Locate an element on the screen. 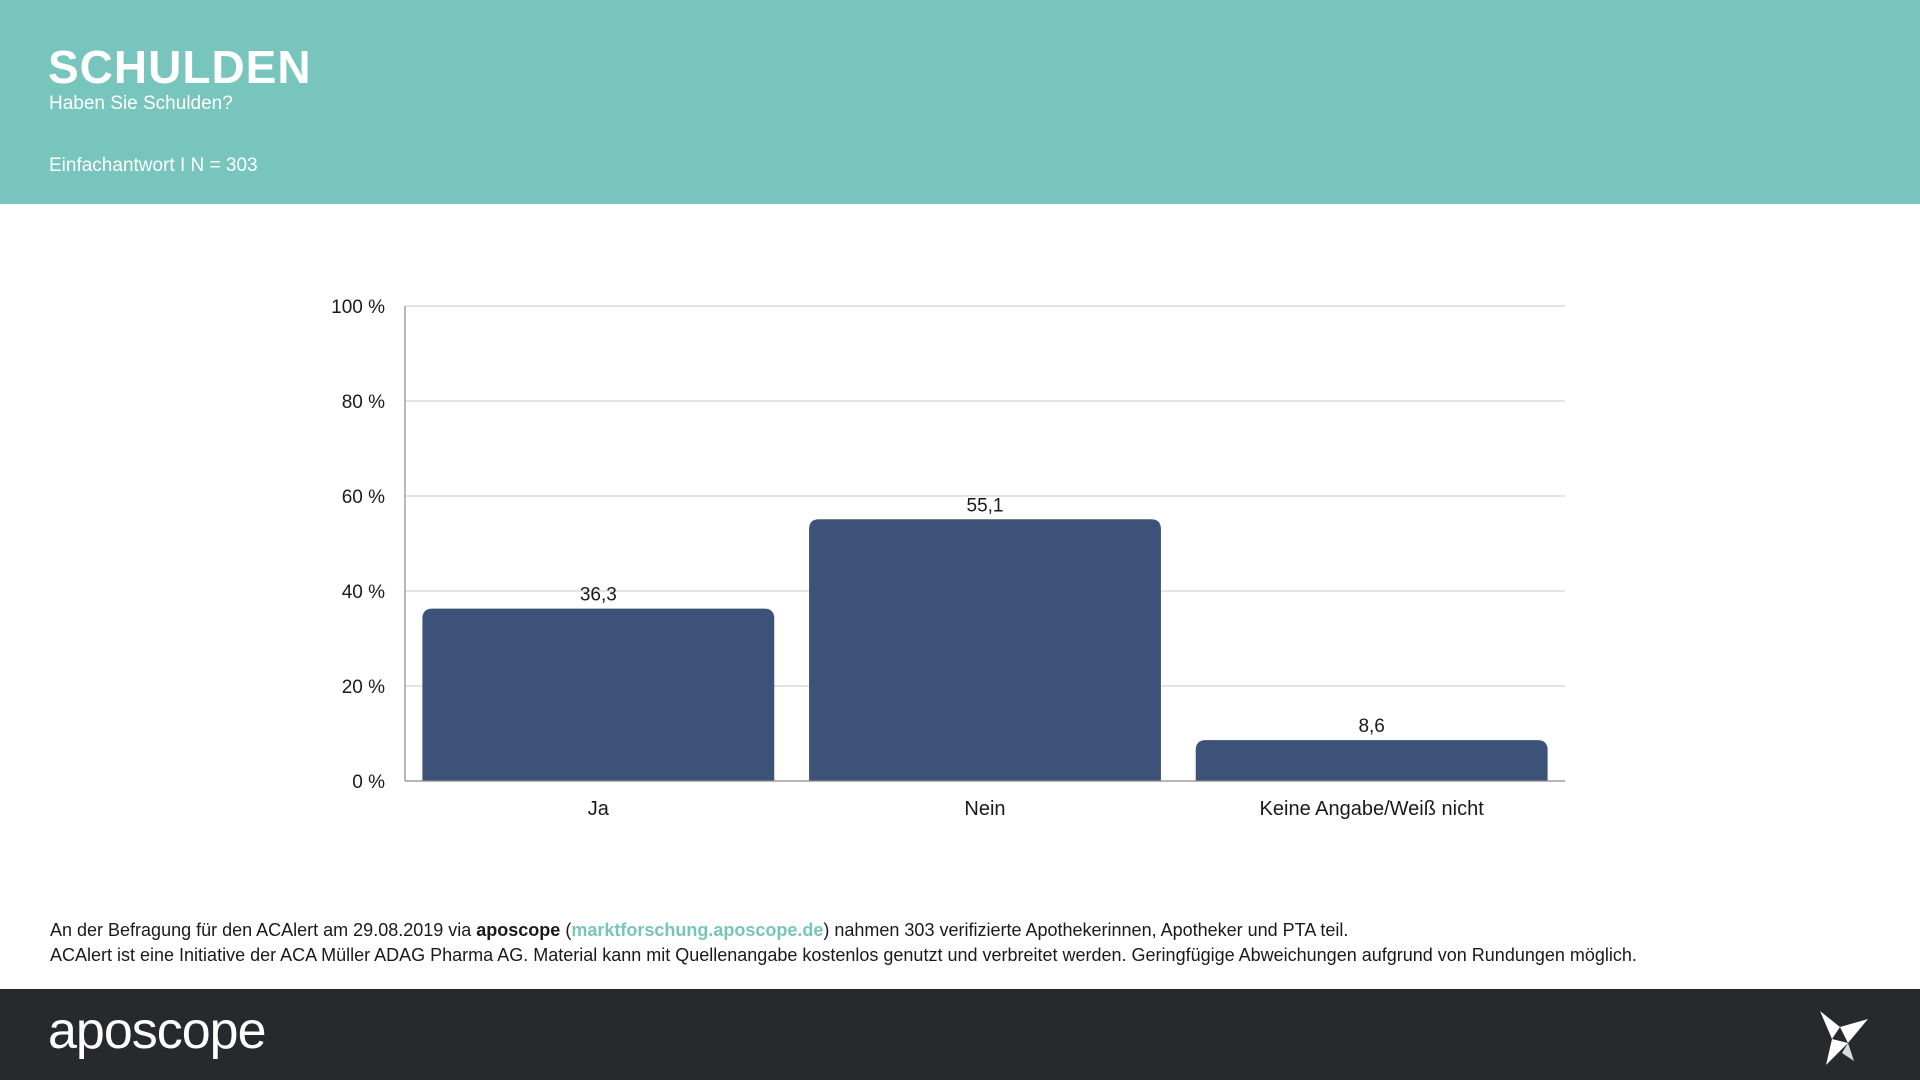 The image size is (1920, 1080). data-label: 8,6 is located at coordinates (1371, 726).